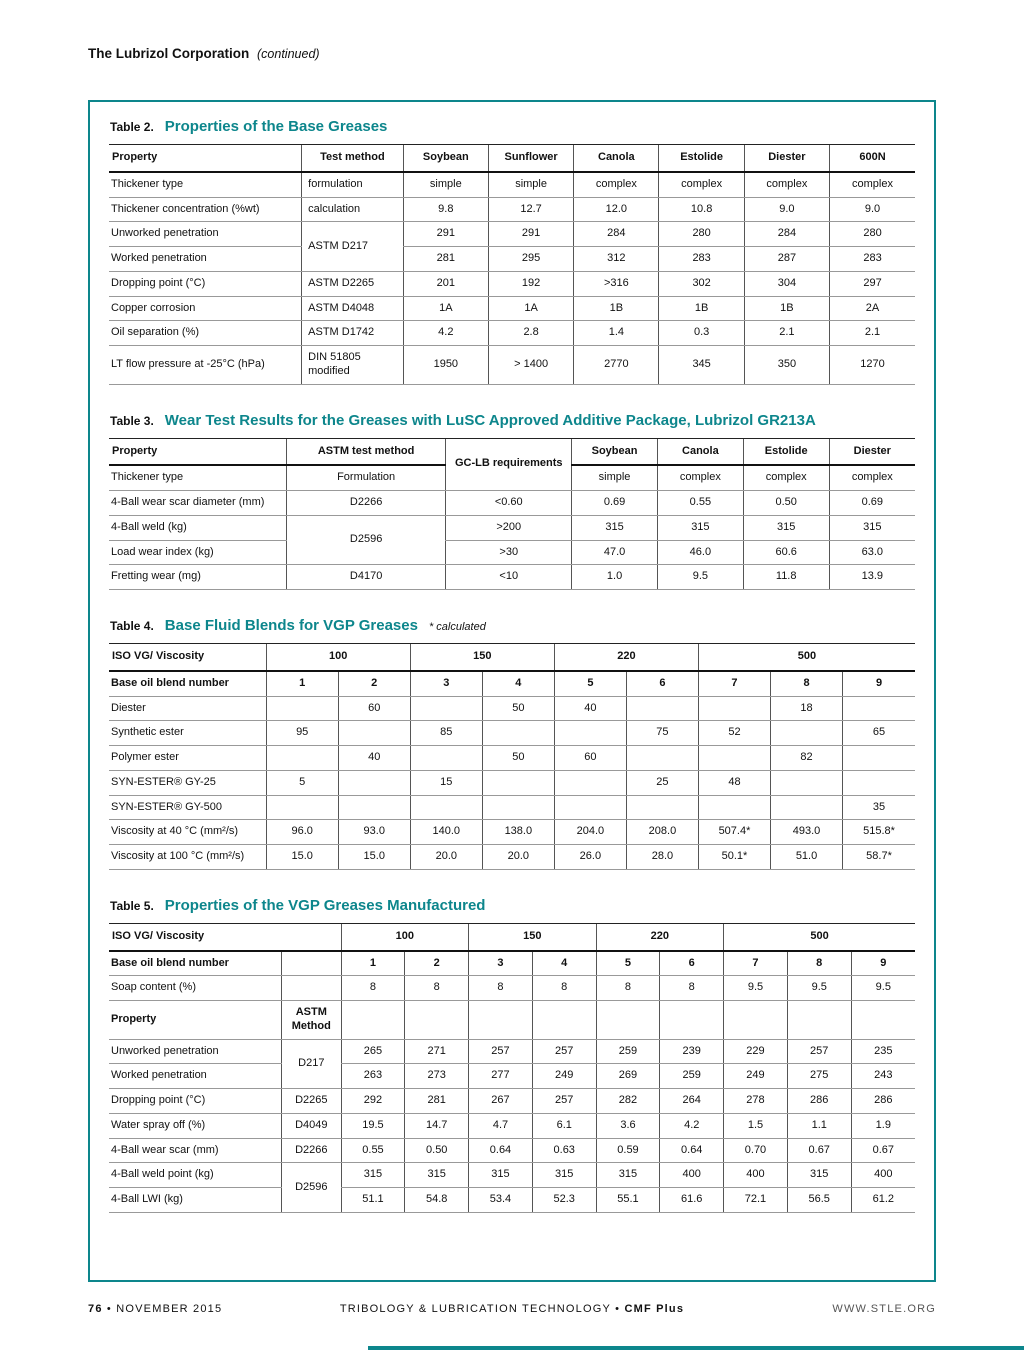  What do you see at coordinates (302, 733) in the screenshot?
I see `table-cell: 95` at bounding box center [302, 733].